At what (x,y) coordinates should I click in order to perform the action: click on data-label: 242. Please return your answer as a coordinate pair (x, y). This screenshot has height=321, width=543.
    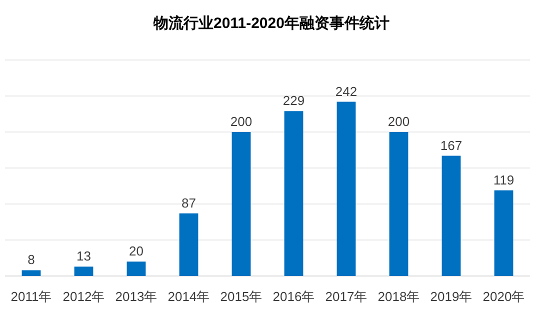
    Looking at the image, I should click on (346, 91).